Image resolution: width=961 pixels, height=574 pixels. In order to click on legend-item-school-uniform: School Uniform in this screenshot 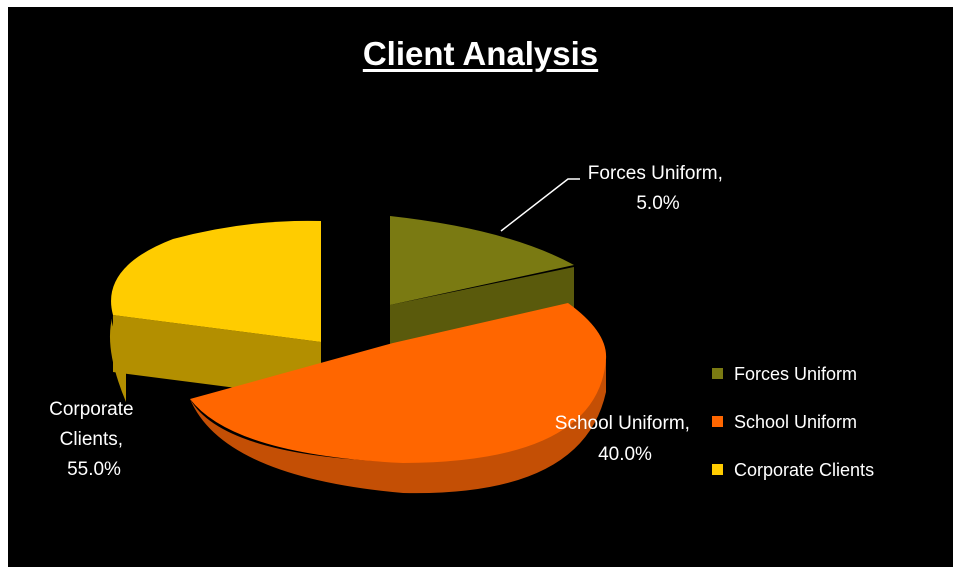, I will do `click(784, 422)`.